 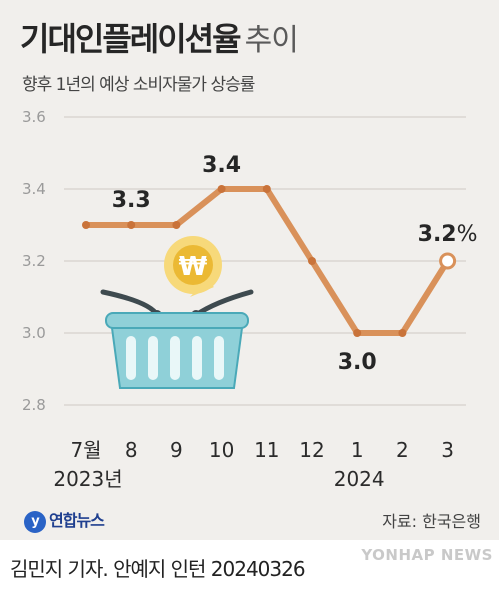 I want to click on year-label: 2024, so click(x=359, y=479).